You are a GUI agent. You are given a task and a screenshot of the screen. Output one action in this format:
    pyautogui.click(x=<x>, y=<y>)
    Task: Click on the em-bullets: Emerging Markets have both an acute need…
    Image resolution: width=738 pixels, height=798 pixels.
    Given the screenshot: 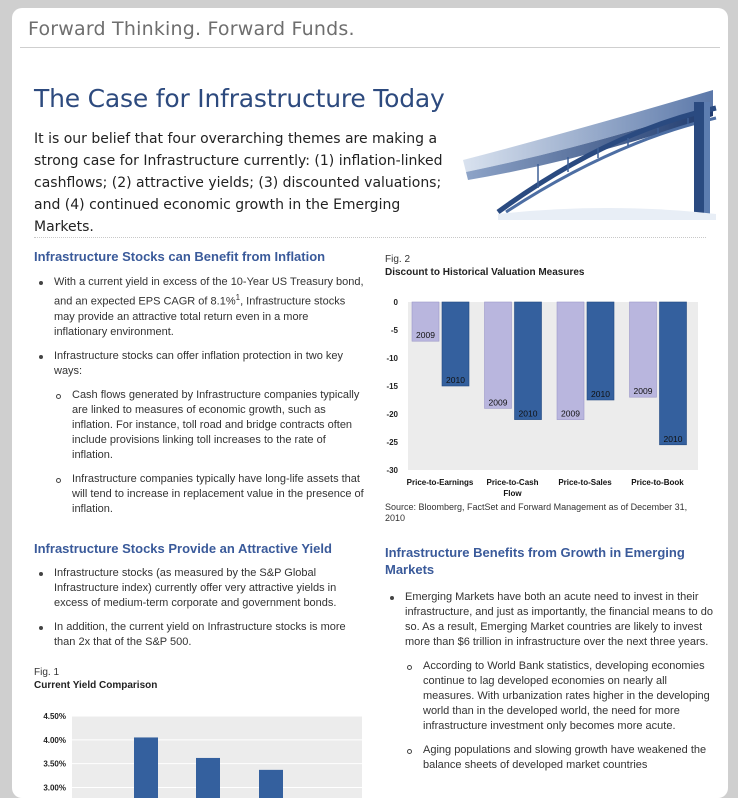 What is the action you would take?
    pyautogui.click(x=549, y=686)
    